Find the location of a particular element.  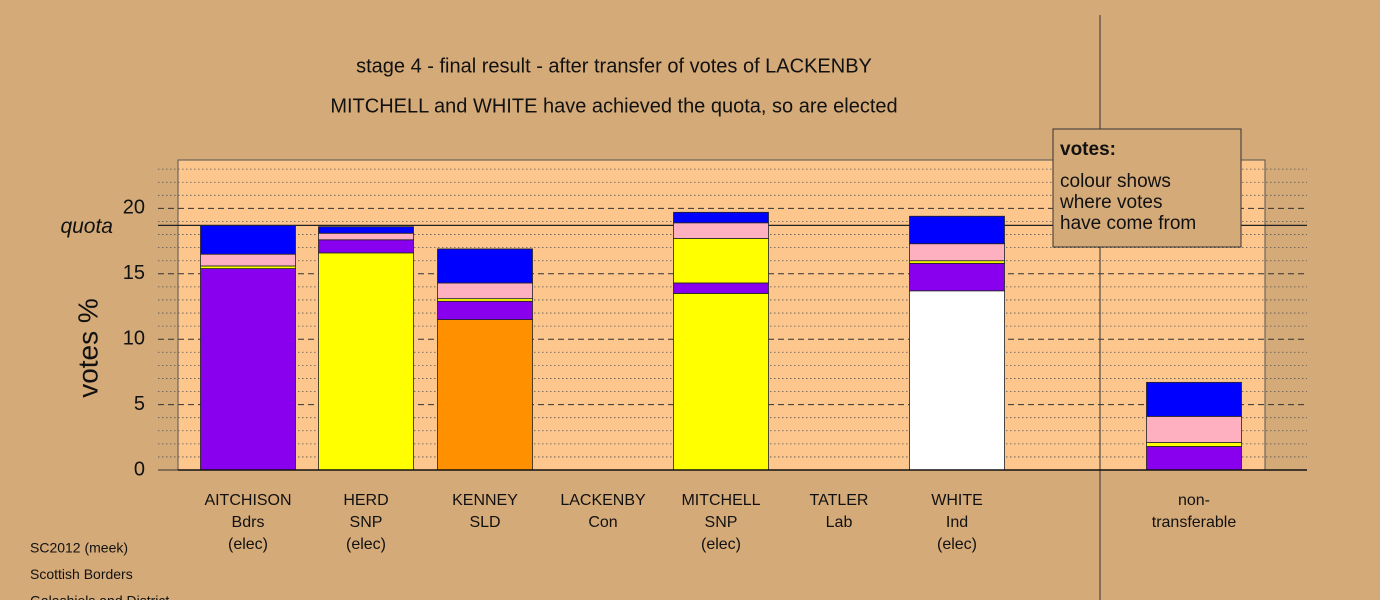

y-tick-label: 15 is located at coordinates (134, 273).